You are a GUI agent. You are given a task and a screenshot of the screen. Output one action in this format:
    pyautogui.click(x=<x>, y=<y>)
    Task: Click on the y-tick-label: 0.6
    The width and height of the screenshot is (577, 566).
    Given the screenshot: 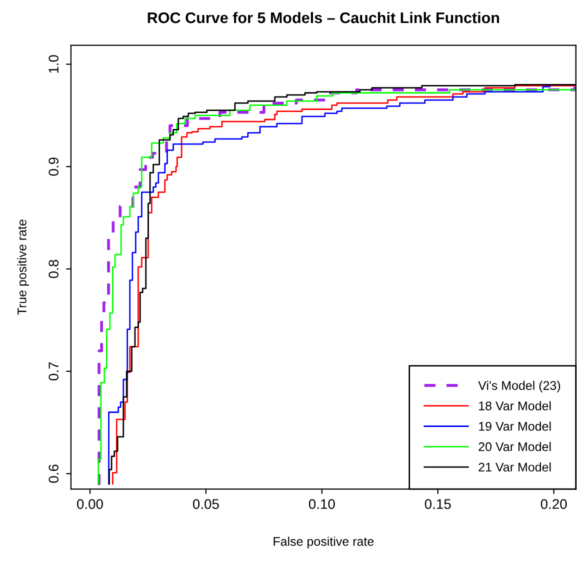 What is the action you would take?
    pyautogui.click(x=53, y=473)
    